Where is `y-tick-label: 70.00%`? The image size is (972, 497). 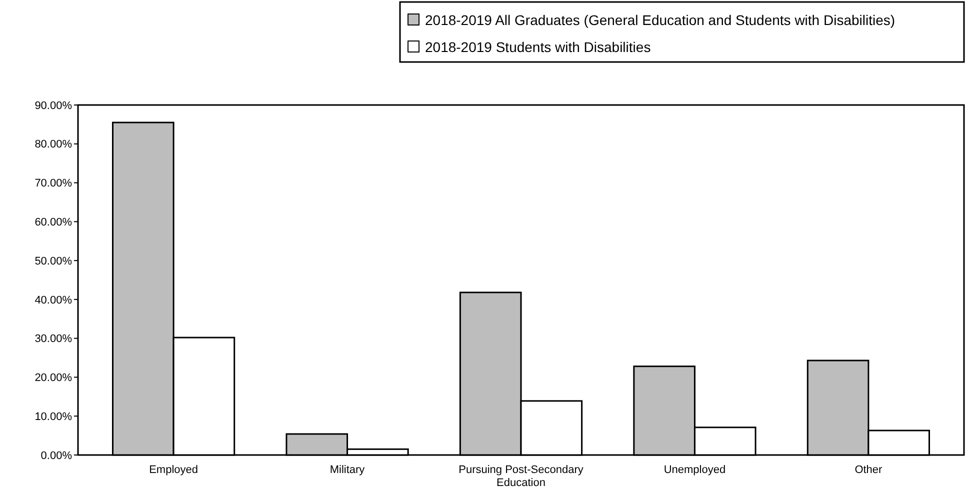 y-tick-label: 70.00% is located at coordinates (53, 184).